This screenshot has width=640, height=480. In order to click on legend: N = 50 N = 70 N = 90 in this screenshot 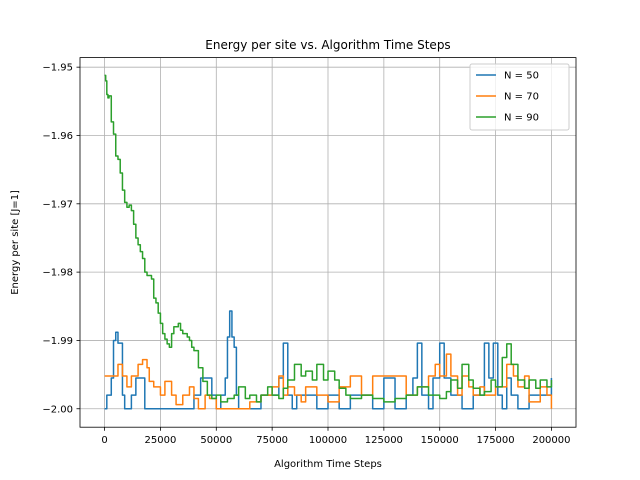, I will do `click(519, 97)`.